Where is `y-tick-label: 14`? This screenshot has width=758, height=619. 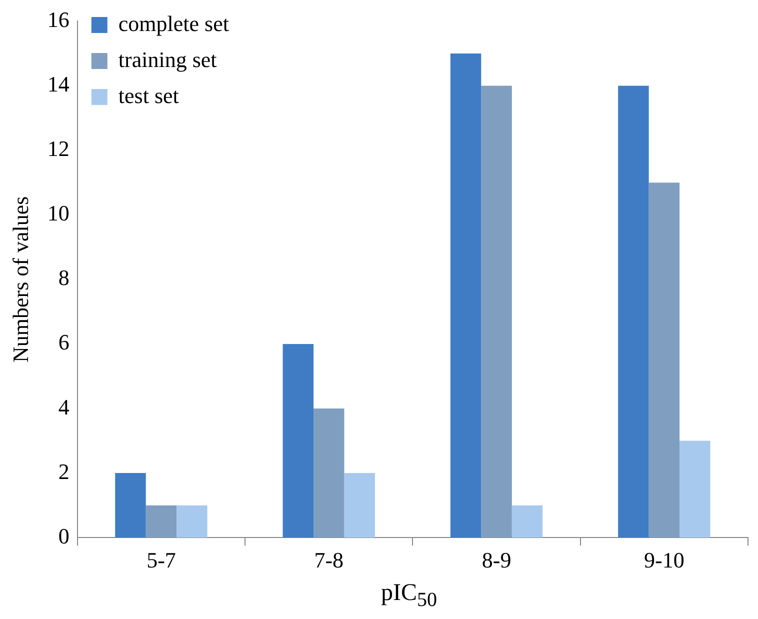 y-tick-label: 14 is located at coordinates (58, 84).